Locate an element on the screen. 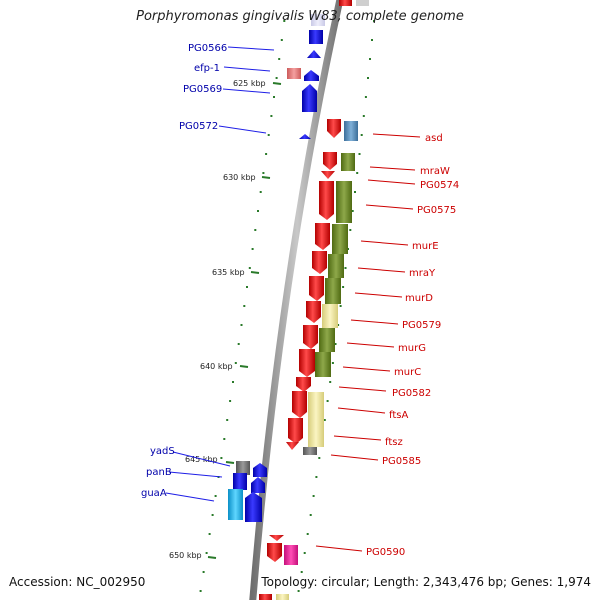  gene-PG0566 is located at coordinates (316, 37).